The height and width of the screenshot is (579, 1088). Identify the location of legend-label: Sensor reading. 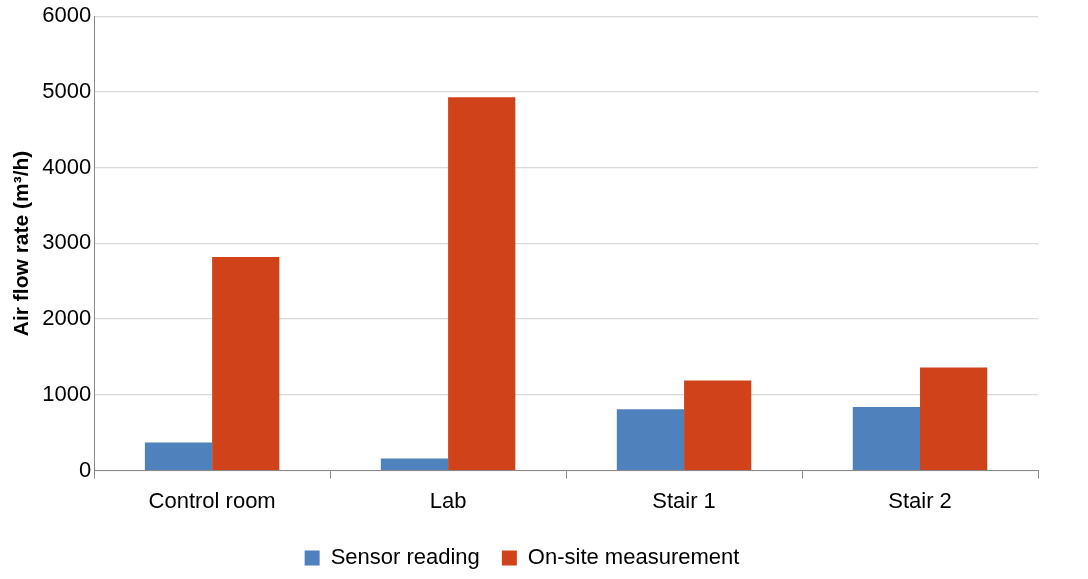
(405, 557).